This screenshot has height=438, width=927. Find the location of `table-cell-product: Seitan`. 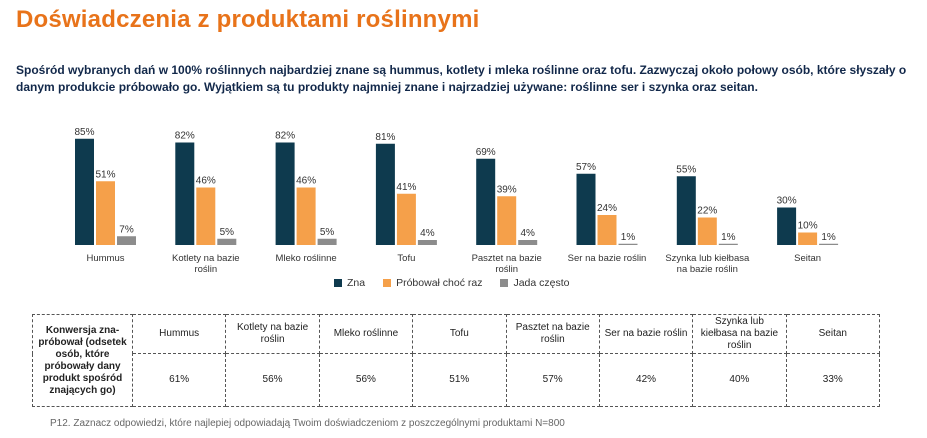

table-cell-product: Seitan is located at coordinates (833, 334).